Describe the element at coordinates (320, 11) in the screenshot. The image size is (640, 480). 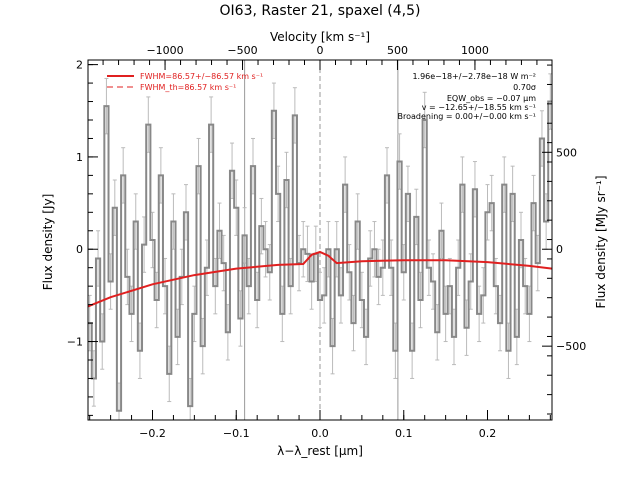
I see `chart-title: OI63, Raster 21, spaxel (4,5)` at that location.